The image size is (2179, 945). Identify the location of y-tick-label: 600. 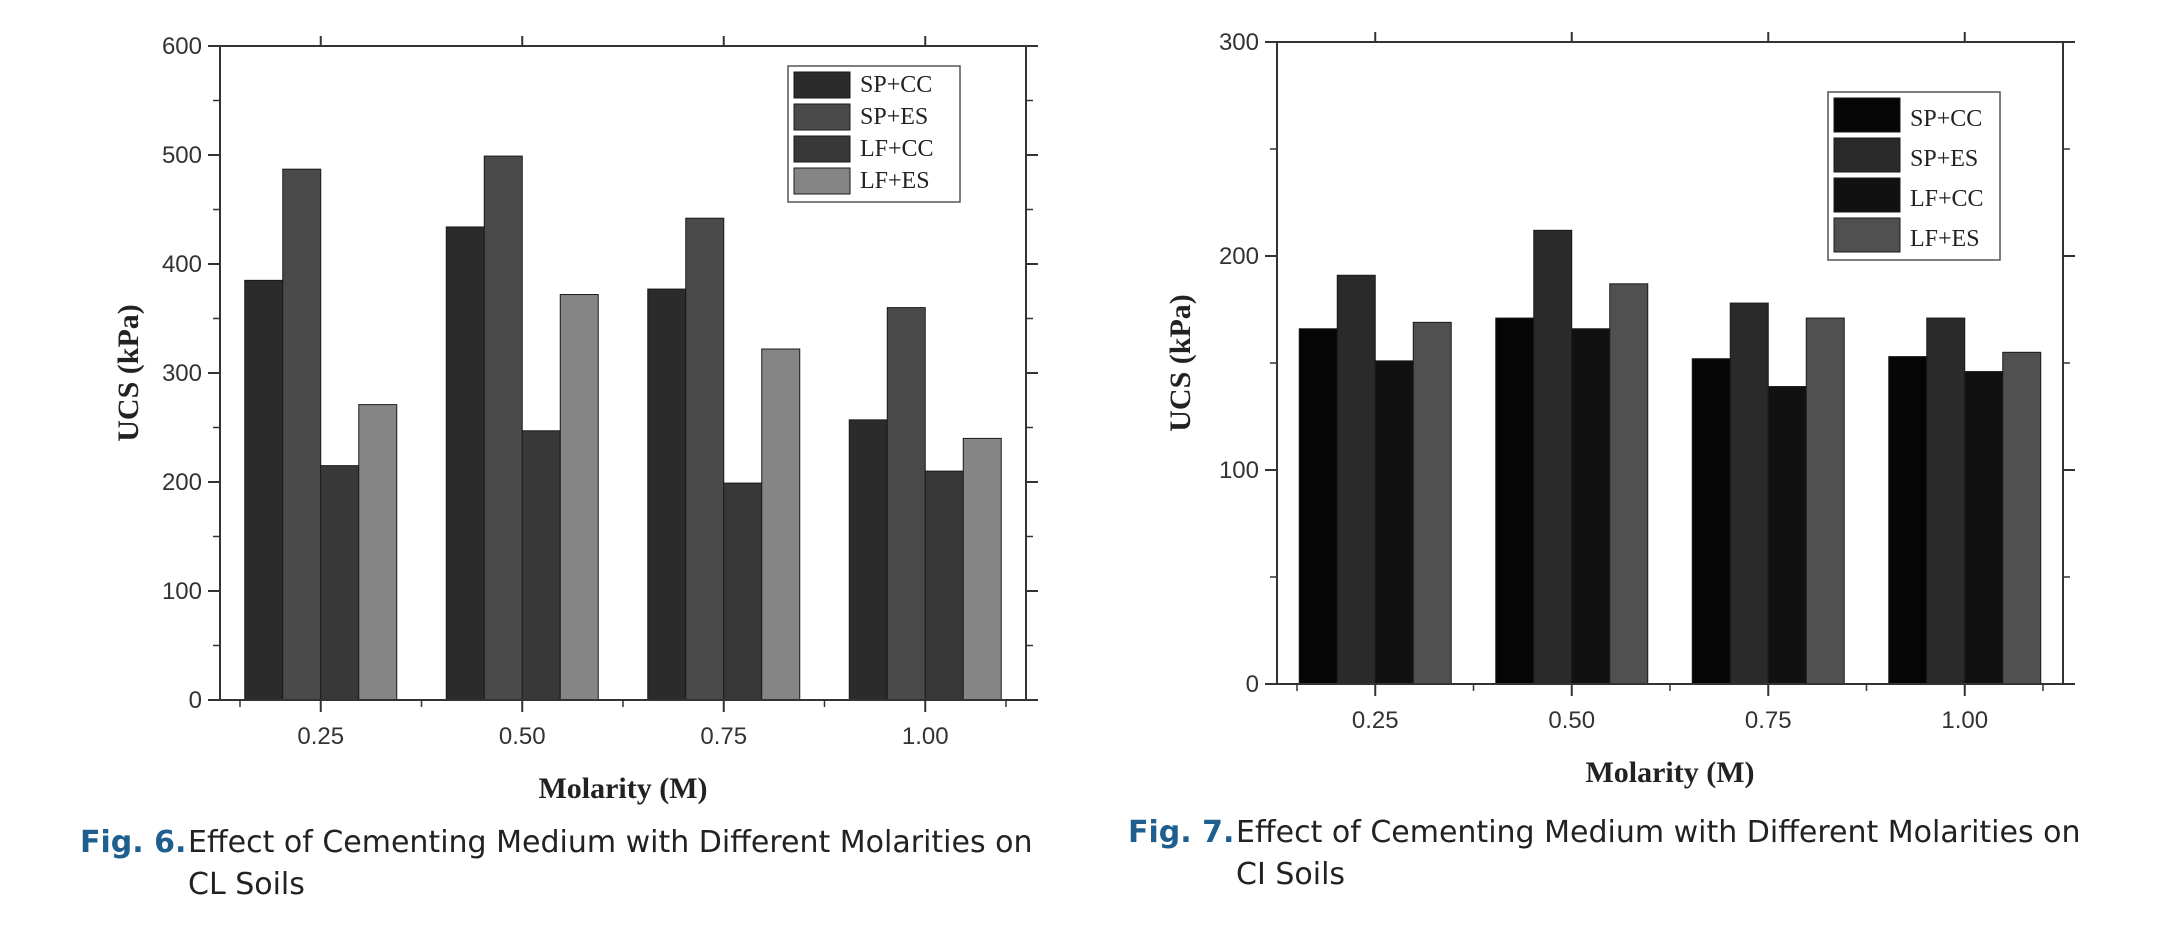
(182, 46).